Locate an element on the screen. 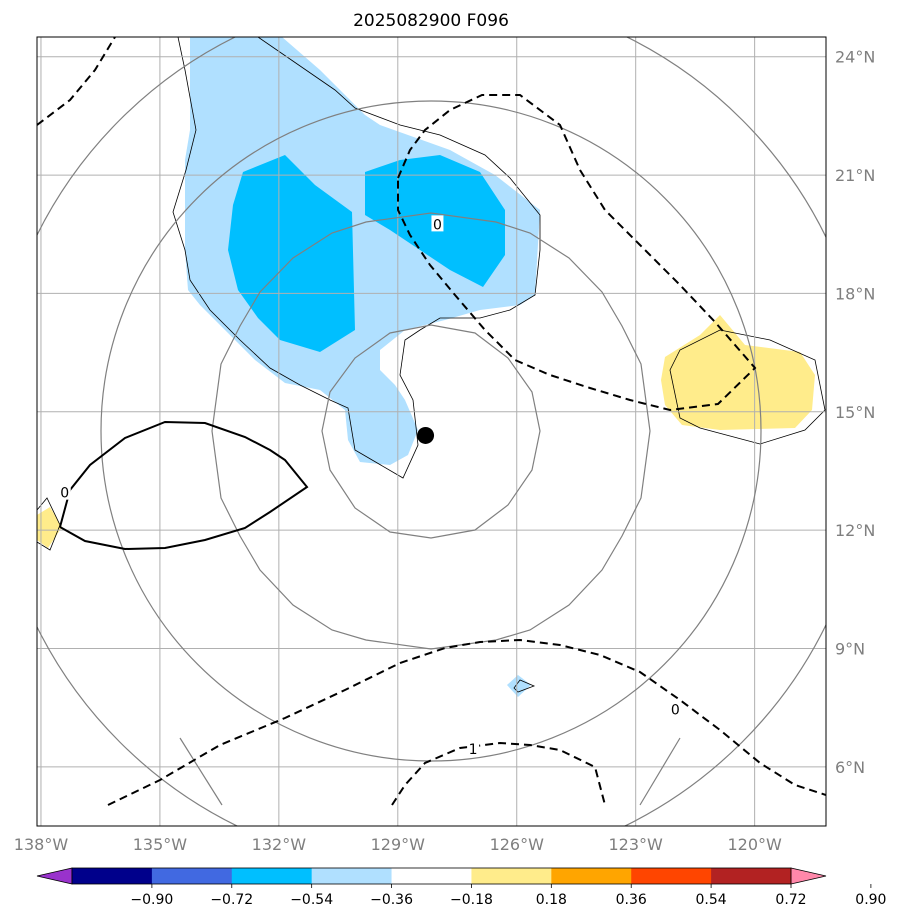 Image resolution: width=897 pixels, height=924 pixels. fill-yellow-region-east is located at coordinates (738, 372).